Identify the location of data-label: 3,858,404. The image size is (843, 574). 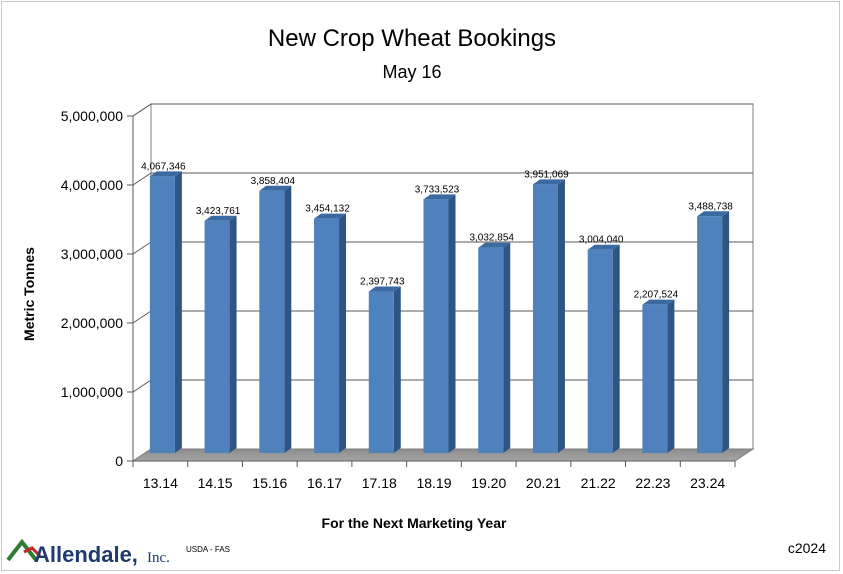
(273, 181).